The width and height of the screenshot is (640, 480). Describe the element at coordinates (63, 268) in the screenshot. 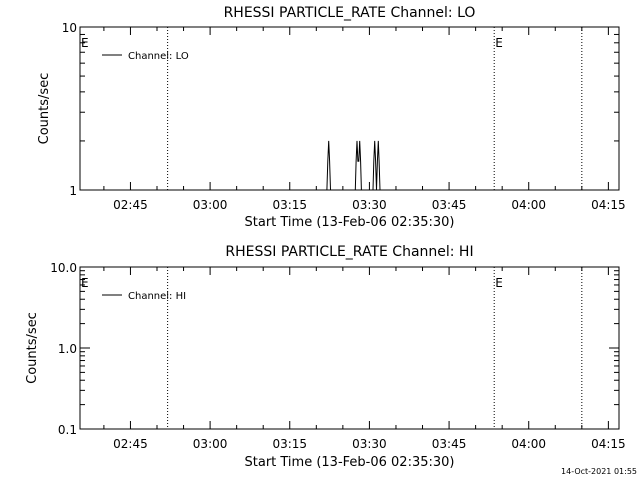

I see `y-tick-label: 10.0` at that location.